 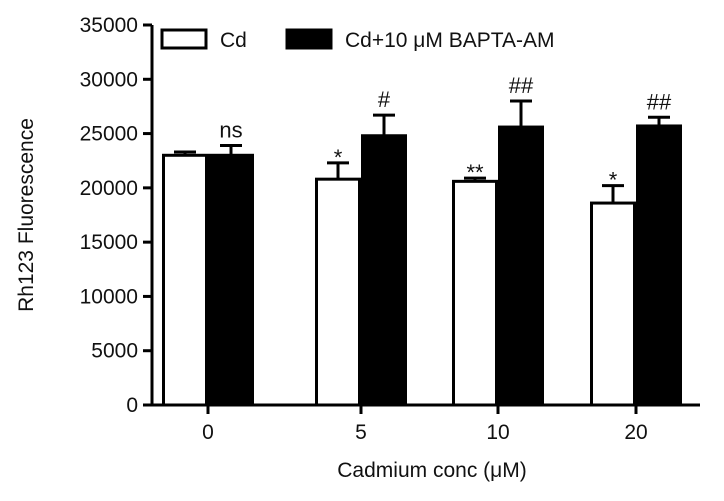 What do you see at coordinates (208, 432) in the screenshot?
I see `x-tick-label: 0` at bounding box center [208, 432].